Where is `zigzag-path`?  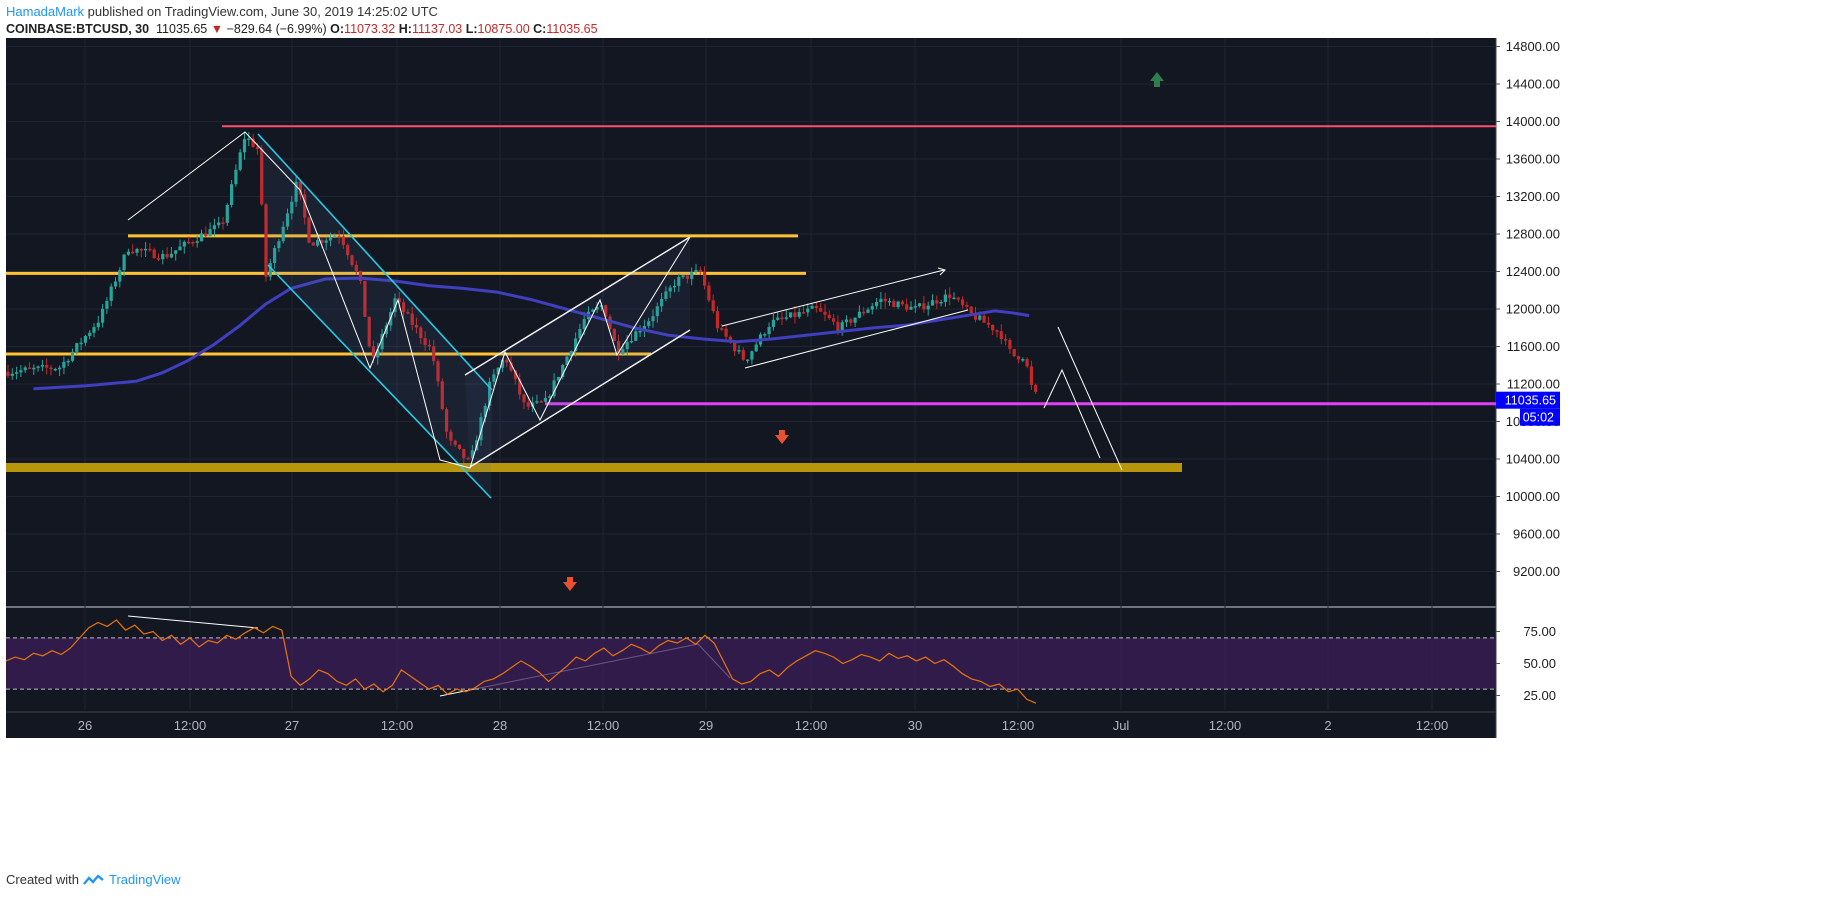
zigzag-path is located at coordinates (409, 300).